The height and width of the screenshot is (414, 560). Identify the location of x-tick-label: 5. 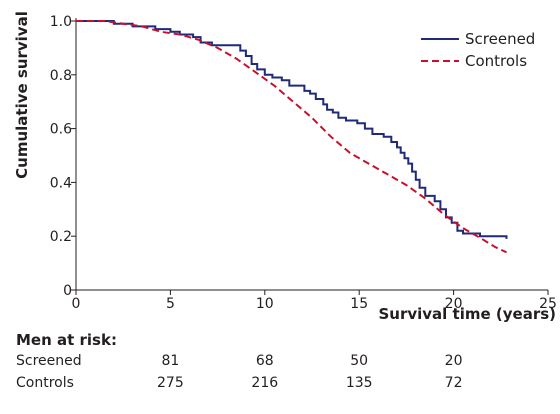
(170, 304).